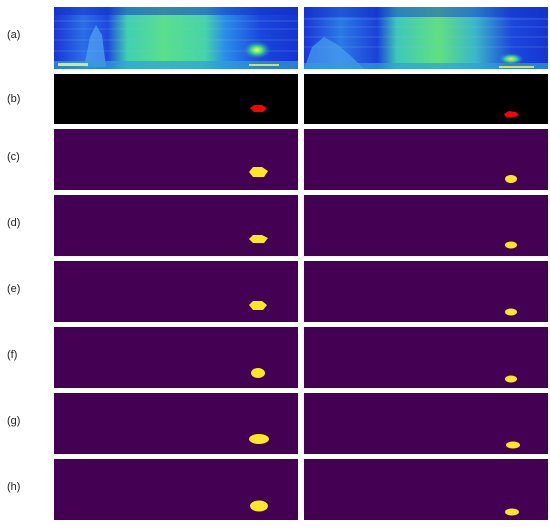 This screenshot has width=550, height=529. Describe the element at coordinates (14, 223) in the screenshot. I see `row-label-d: (d)` at that location.